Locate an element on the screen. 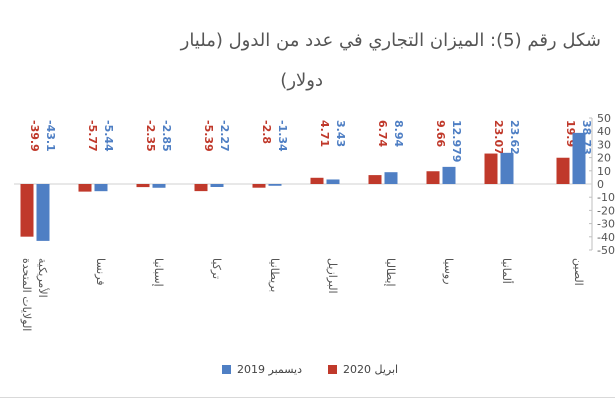 This screenshot has height=410, width=615. category-label: تركيا is located at coordinates (216, 268).